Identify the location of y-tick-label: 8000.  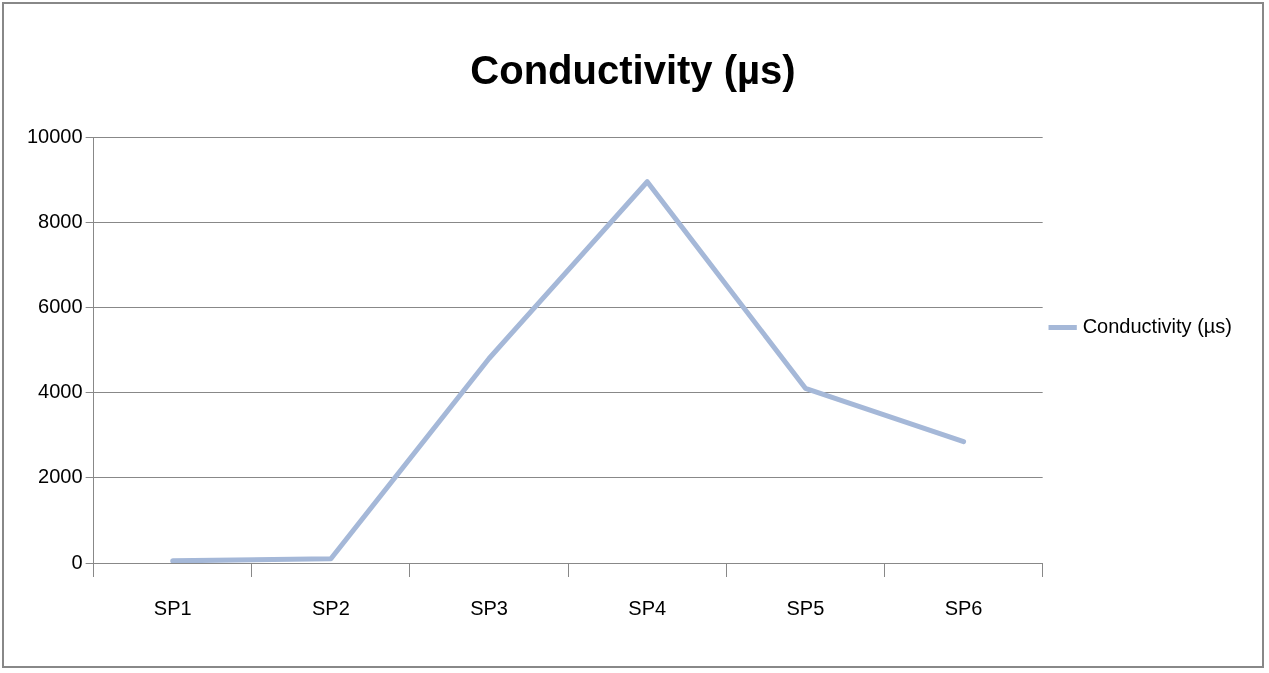
(60, 220).